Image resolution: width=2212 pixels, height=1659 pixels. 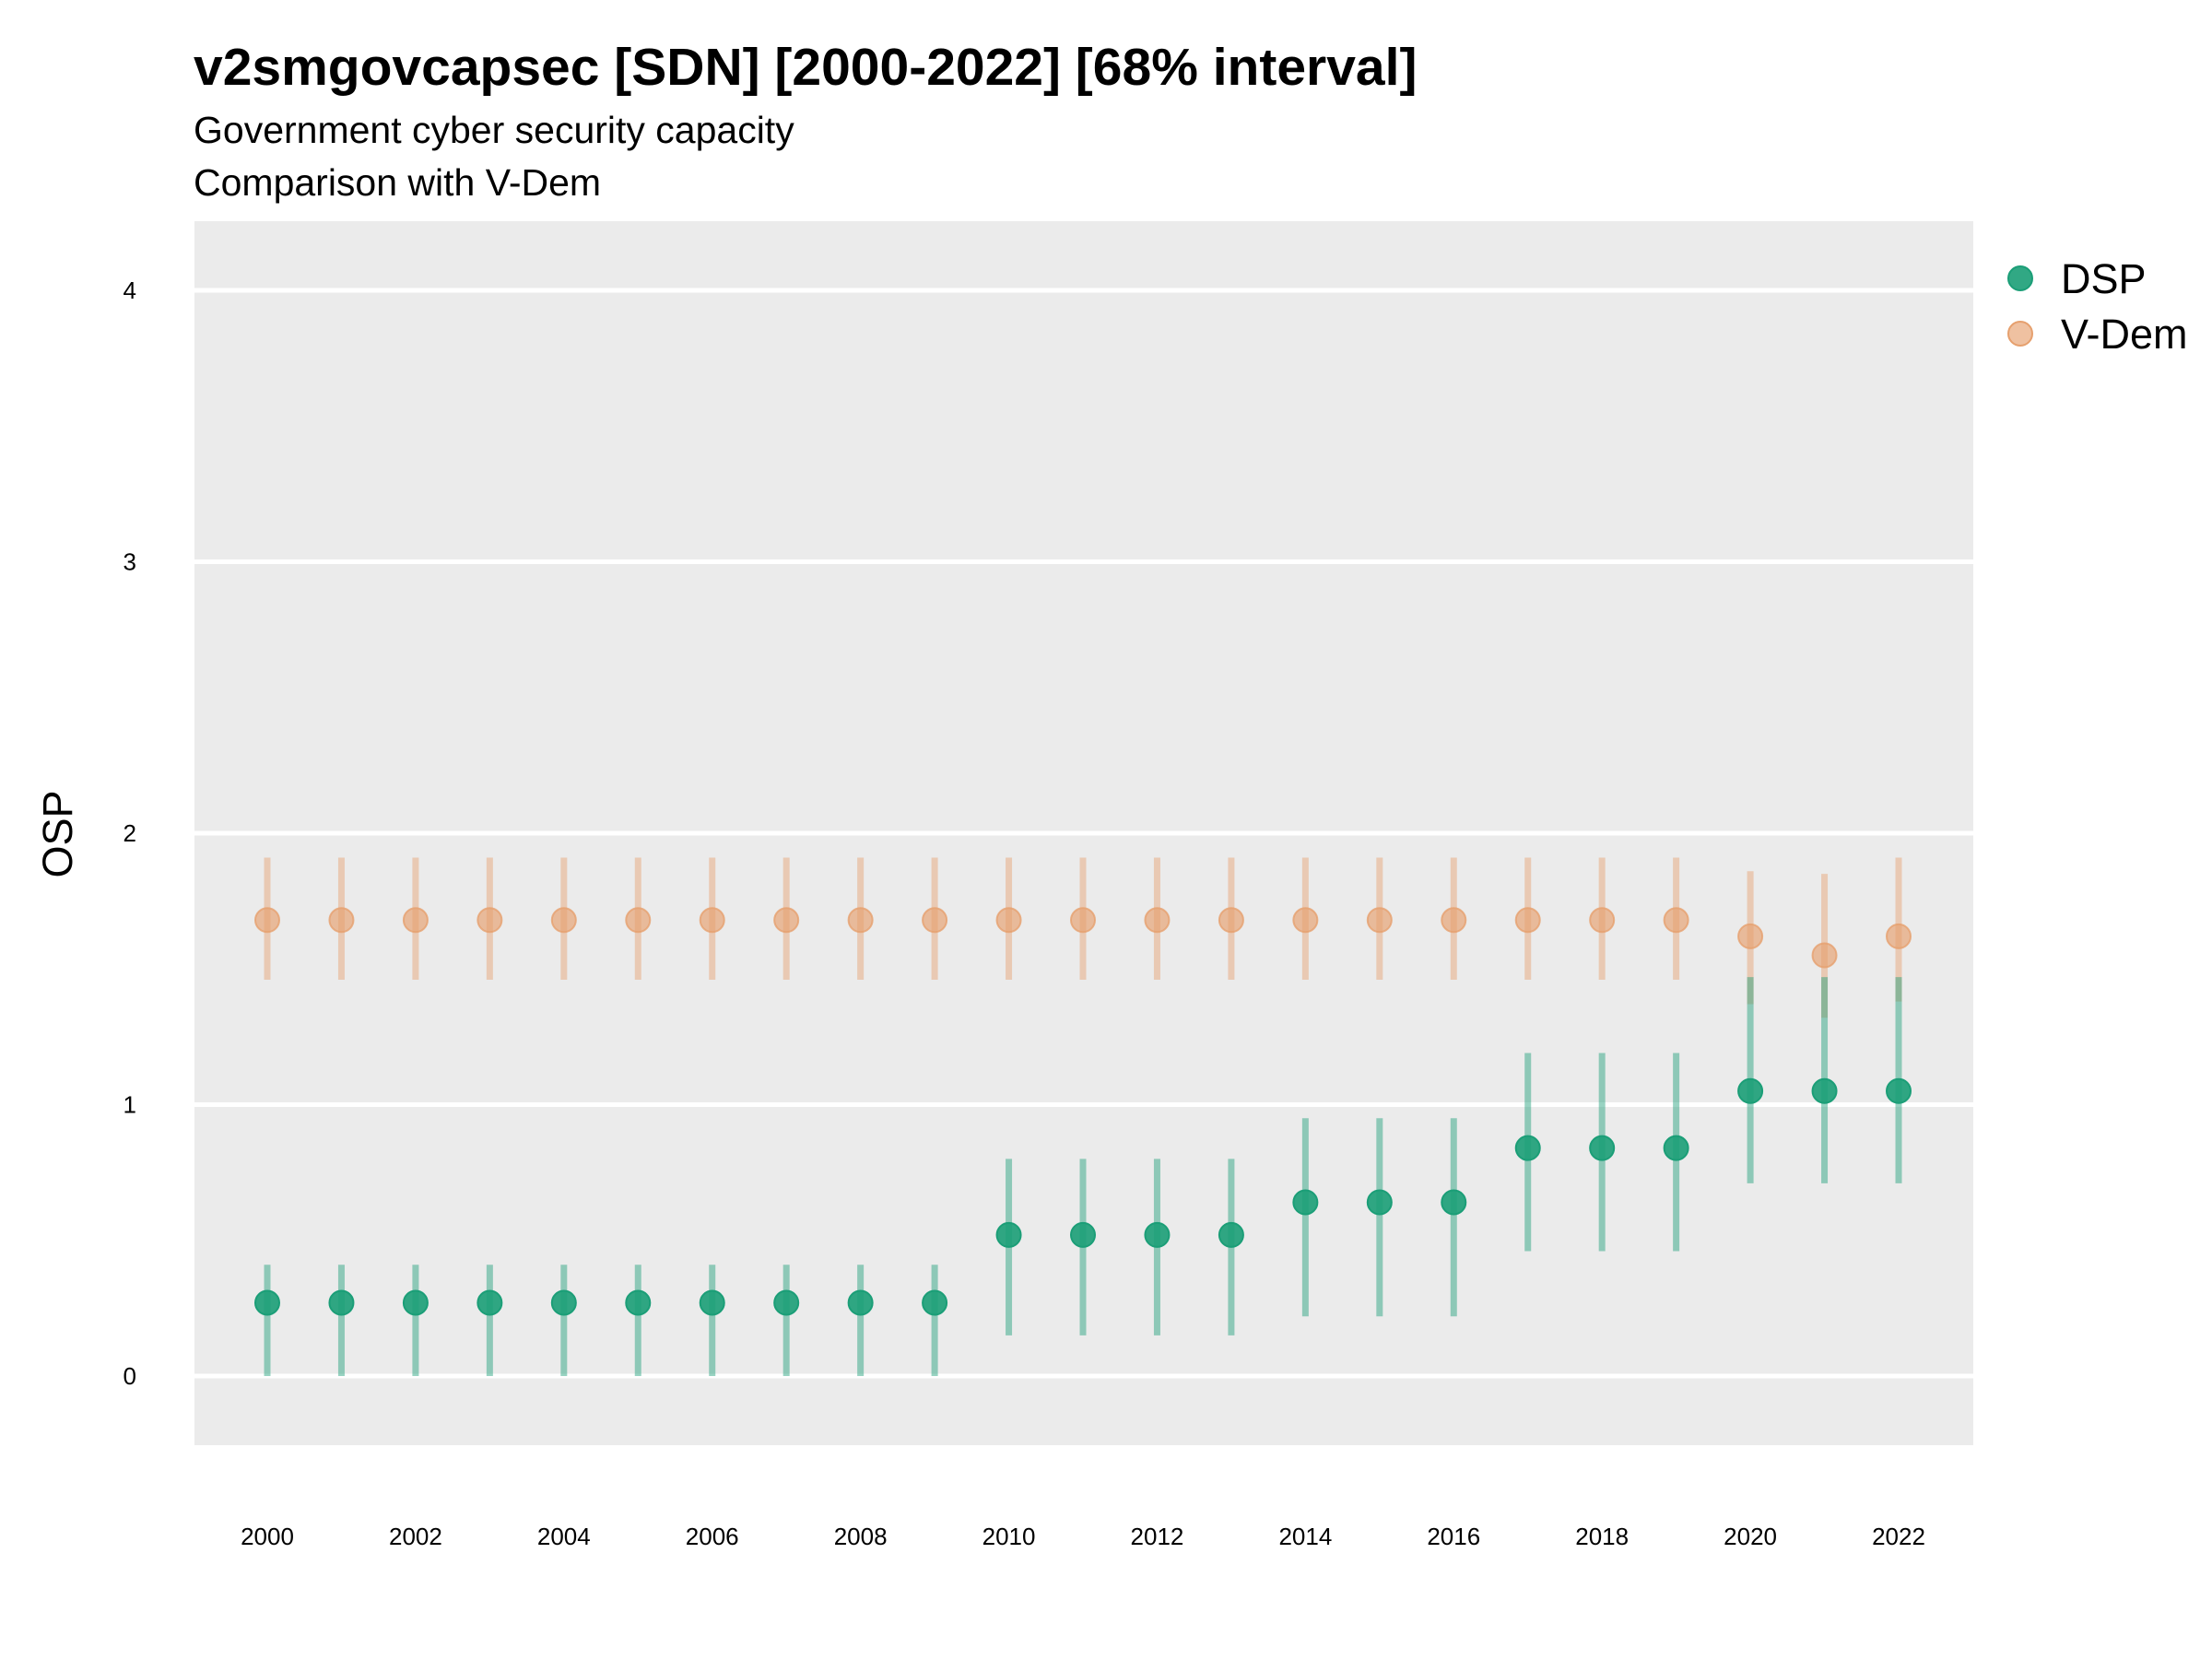 What do you see at coordinates (130, 562) in the screenshot?
I see `y-tick-label: 3` at bounding box center [130, 562].